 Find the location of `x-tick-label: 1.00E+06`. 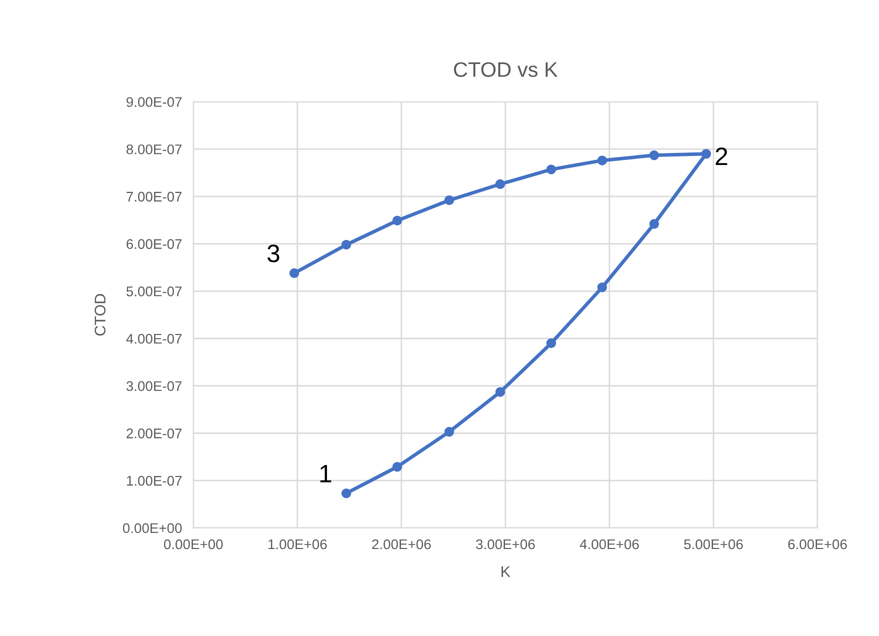

x-tick-label: 1.00E+06 is located at coordinates (297, 544).